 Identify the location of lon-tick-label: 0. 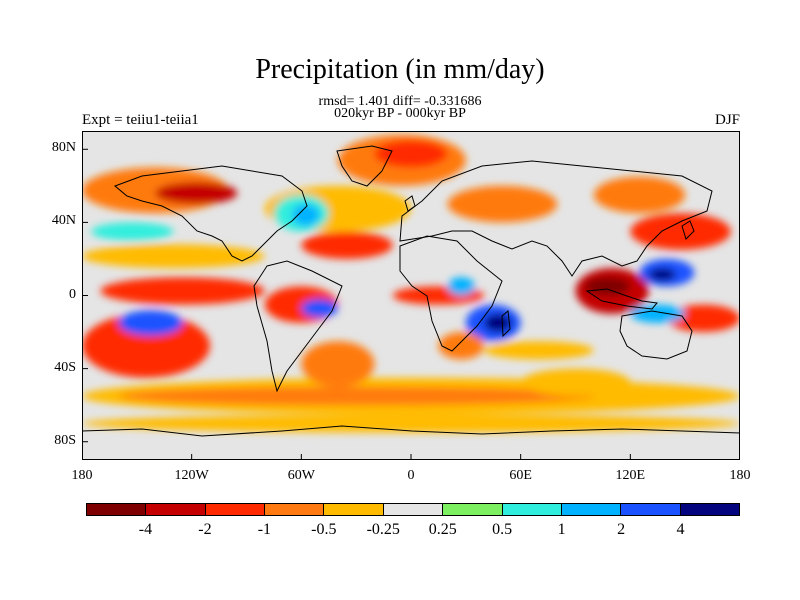
(411, 475).